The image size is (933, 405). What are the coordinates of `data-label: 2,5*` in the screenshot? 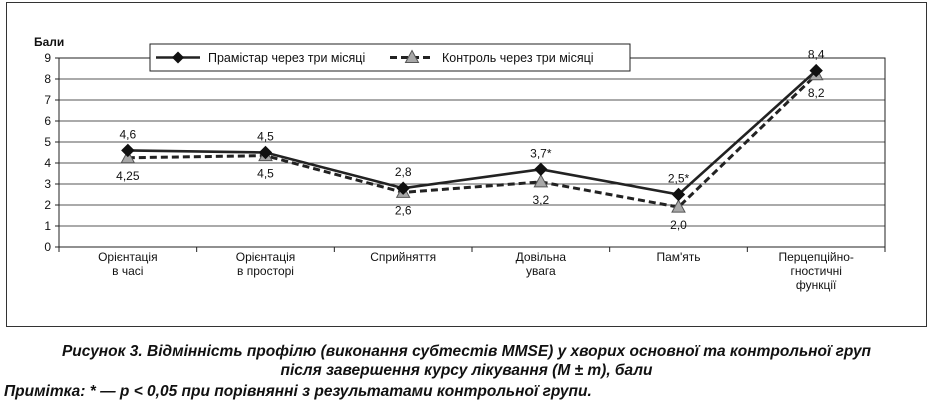 It's located at (679, 179).